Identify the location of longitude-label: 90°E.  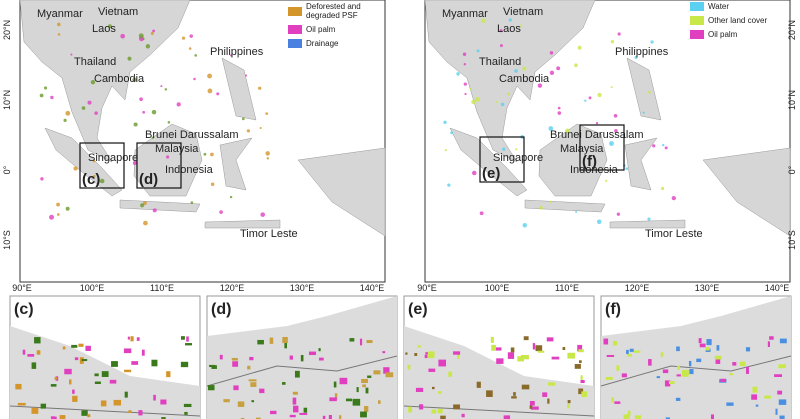
(22, 288).